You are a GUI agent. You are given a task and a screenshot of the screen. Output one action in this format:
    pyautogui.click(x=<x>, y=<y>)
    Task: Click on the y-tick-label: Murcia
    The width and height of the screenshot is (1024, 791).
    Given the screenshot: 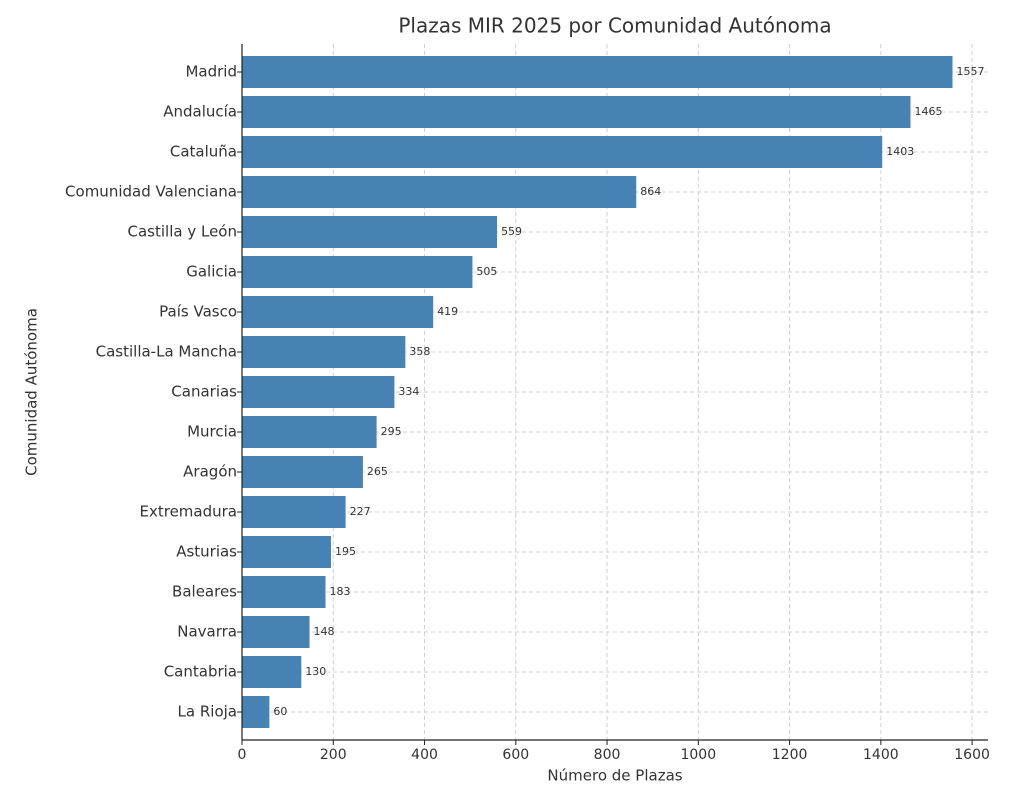 What is the action you would take?
    pyautogui.click(x=212, y=432)
    